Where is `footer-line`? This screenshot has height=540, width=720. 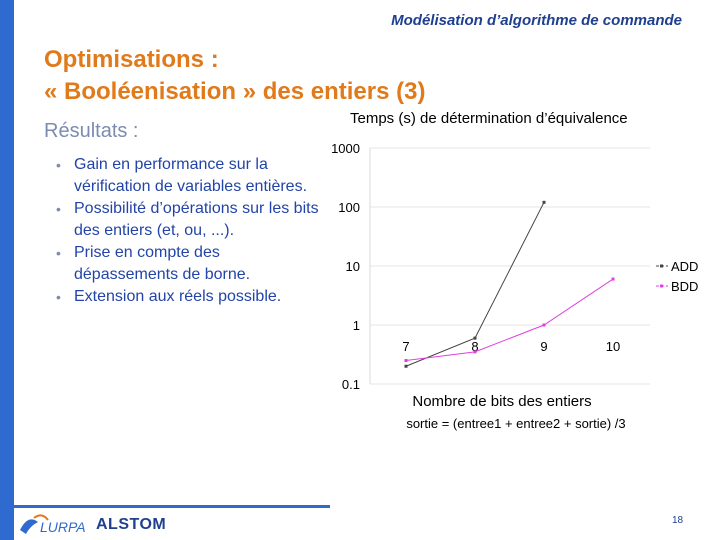
footer-line is located at coordinates (172, 506).